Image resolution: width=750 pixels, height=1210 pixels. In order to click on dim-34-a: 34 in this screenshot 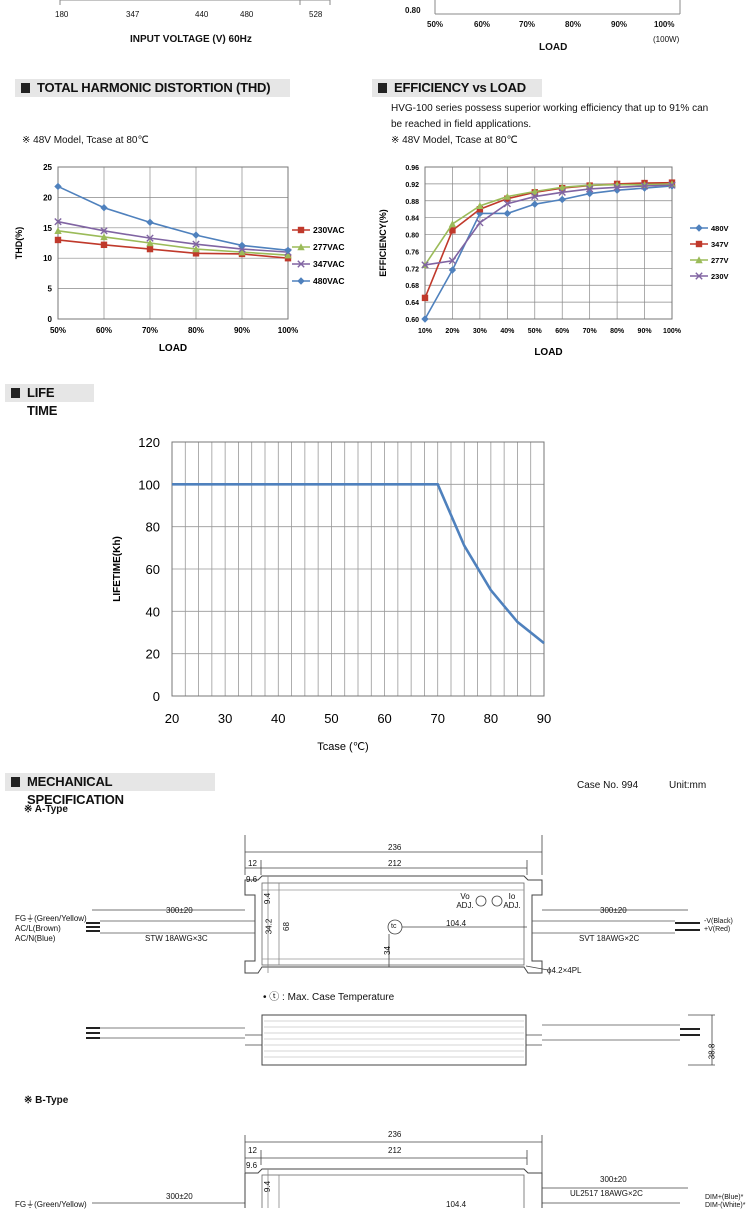, I will do `click(387, 950)`.